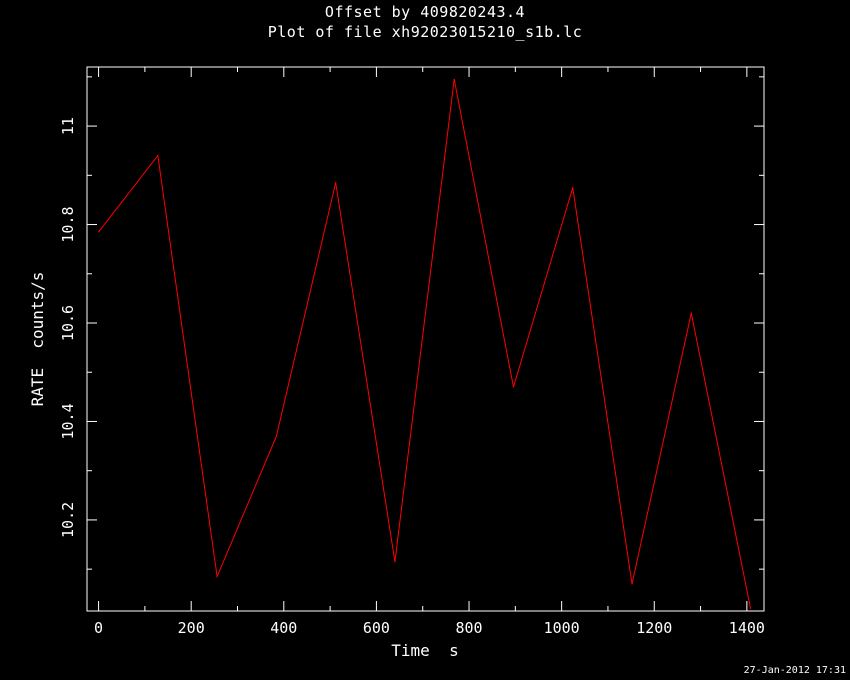 This screenshot has height=680, width=850. I want to click on x-tick-label: 1400, so click(747, 628).